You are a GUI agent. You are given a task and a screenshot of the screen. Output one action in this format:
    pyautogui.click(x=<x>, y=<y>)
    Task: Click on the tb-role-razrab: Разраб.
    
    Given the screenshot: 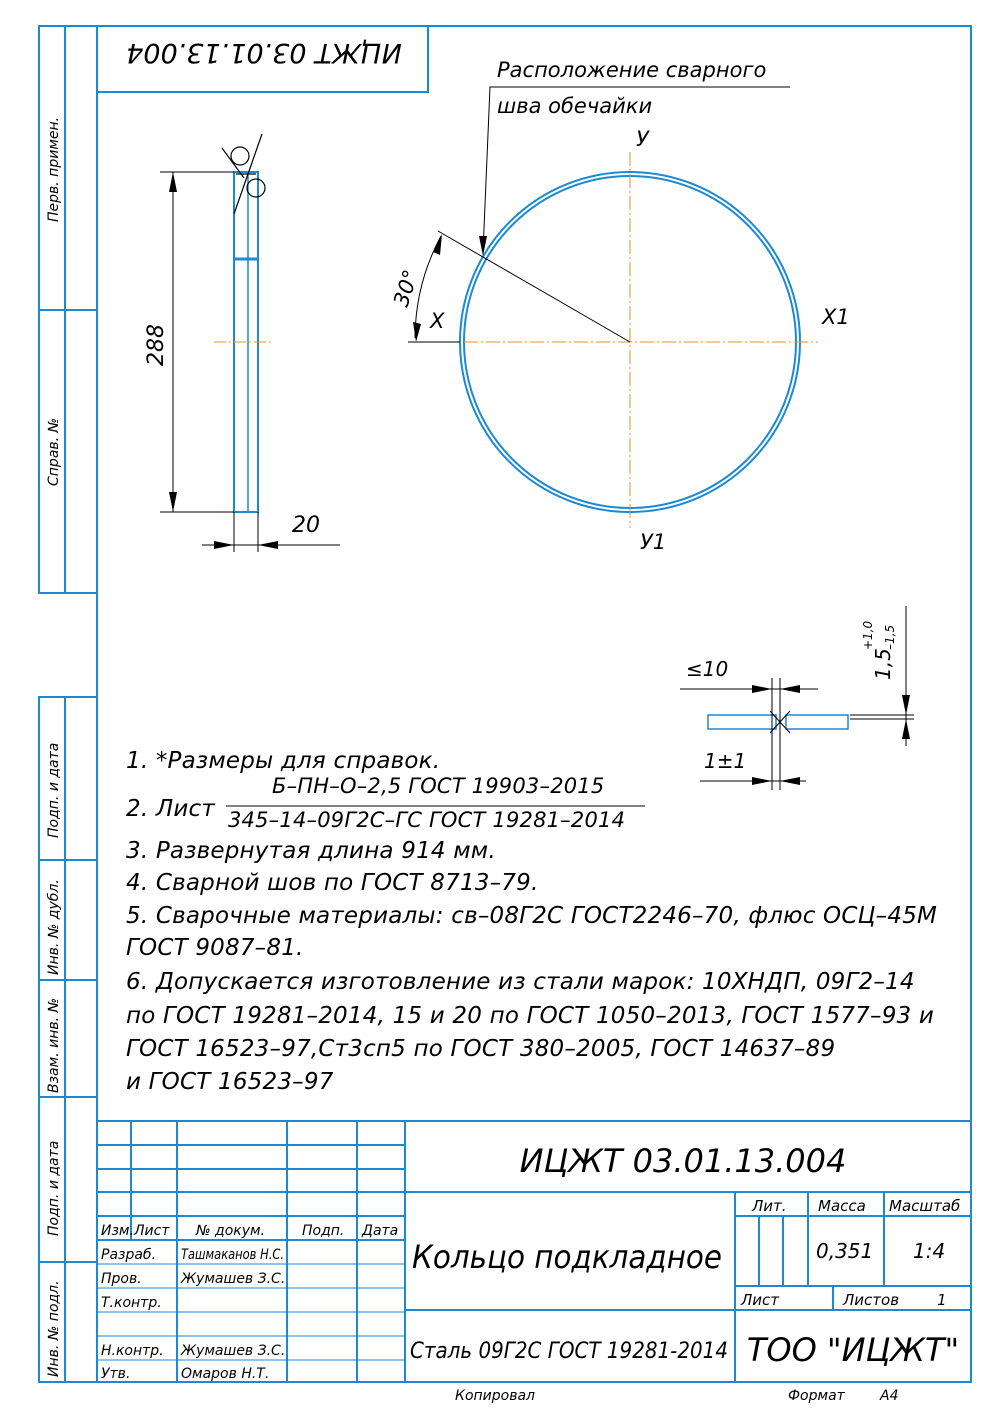 What is the action you would take?
    pyautogui.click(x=128, y=1255)
    